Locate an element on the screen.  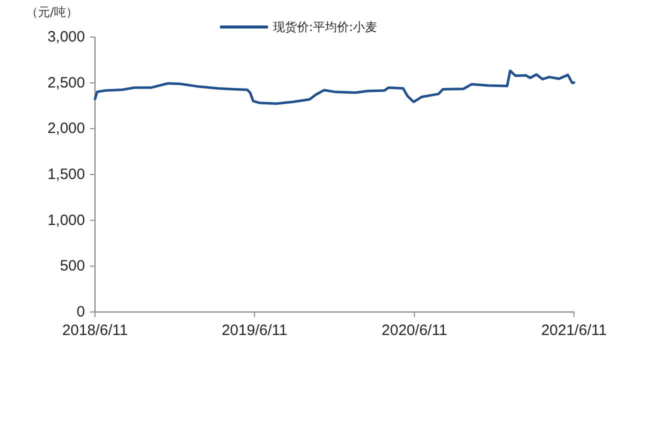
y-tick-label: 2,500 is located at coordinates (66, 83).